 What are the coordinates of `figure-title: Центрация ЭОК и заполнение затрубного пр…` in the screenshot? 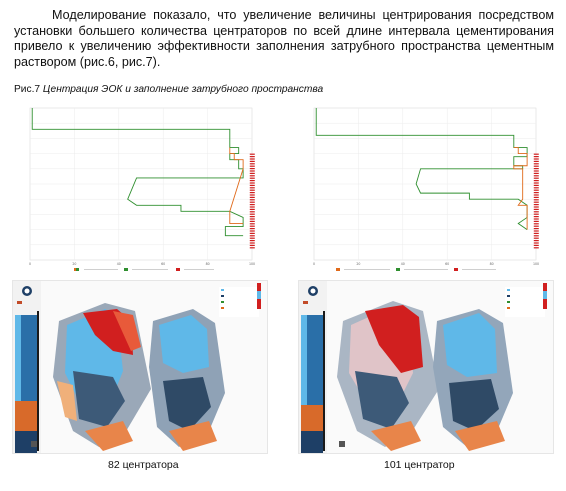 It's located at (183, 89).